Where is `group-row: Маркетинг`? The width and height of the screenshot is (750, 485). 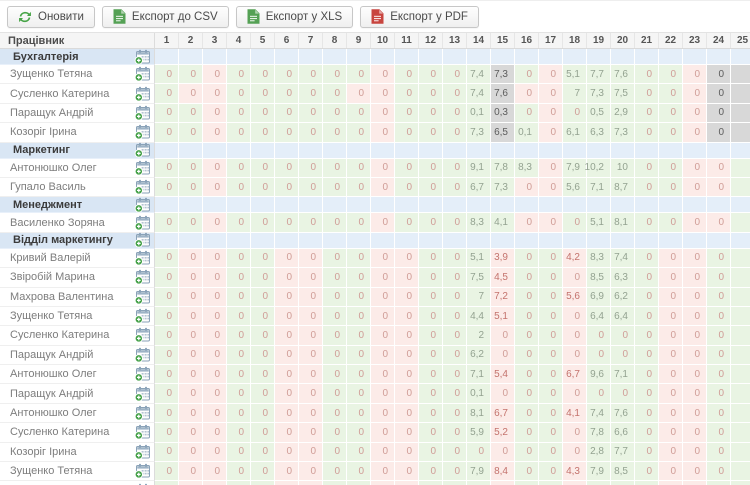
group-row: Маркетинг is located at coordinates (375, 150).